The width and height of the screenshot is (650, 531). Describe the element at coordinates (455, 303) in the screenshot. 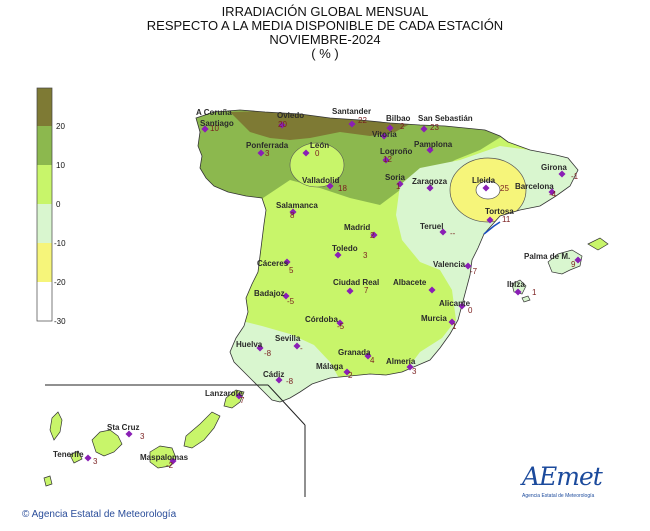

I see `station-name: Alicante` at that location.